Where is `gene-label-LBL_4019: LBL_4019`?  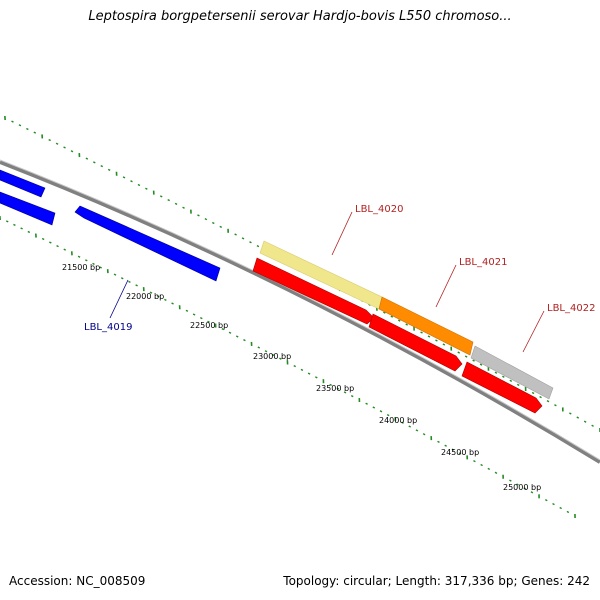
gene-label-LBL_4019: LBL_4019 is located at coordinates (108, 327).